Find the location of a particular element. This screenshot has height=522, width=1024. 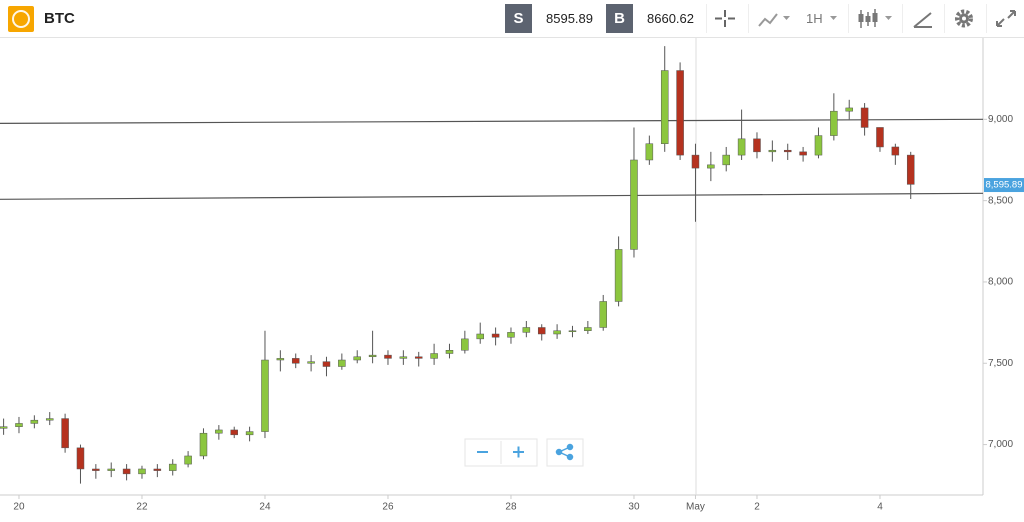

crosshair-button is located at coordinates (724, 18).